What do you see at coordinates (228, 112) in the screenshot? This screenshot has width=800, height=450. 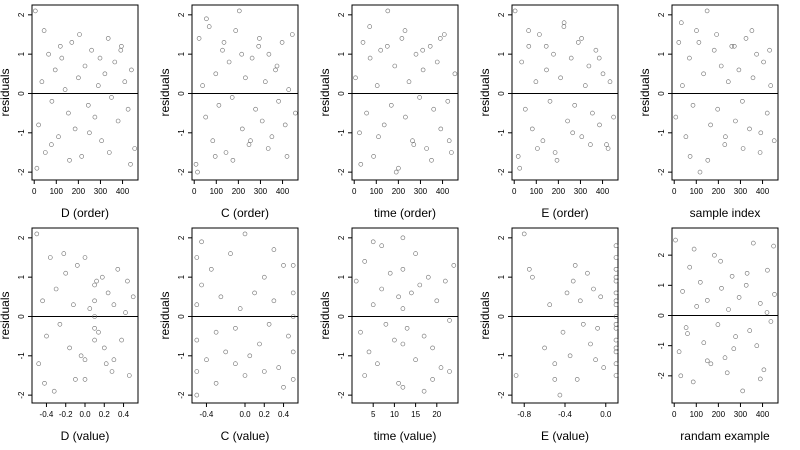 I see `panel-2: 0 100 200 300 400 -2 -1 0 1 2 C (order) residuals` at bounding box center [228, 112].